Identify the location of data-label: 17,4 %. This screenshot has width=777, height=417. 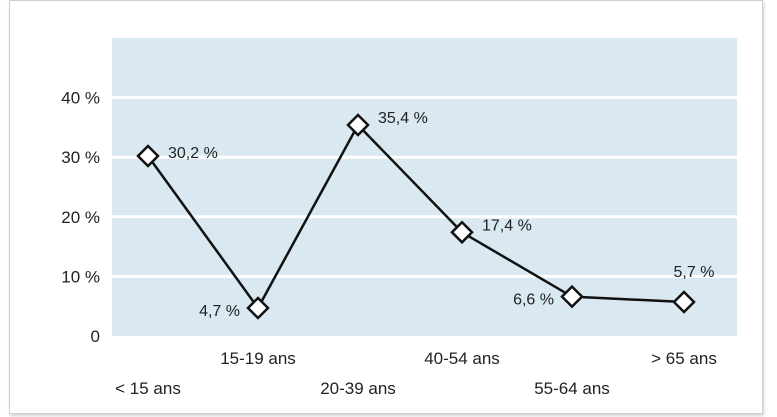
(507, 225).